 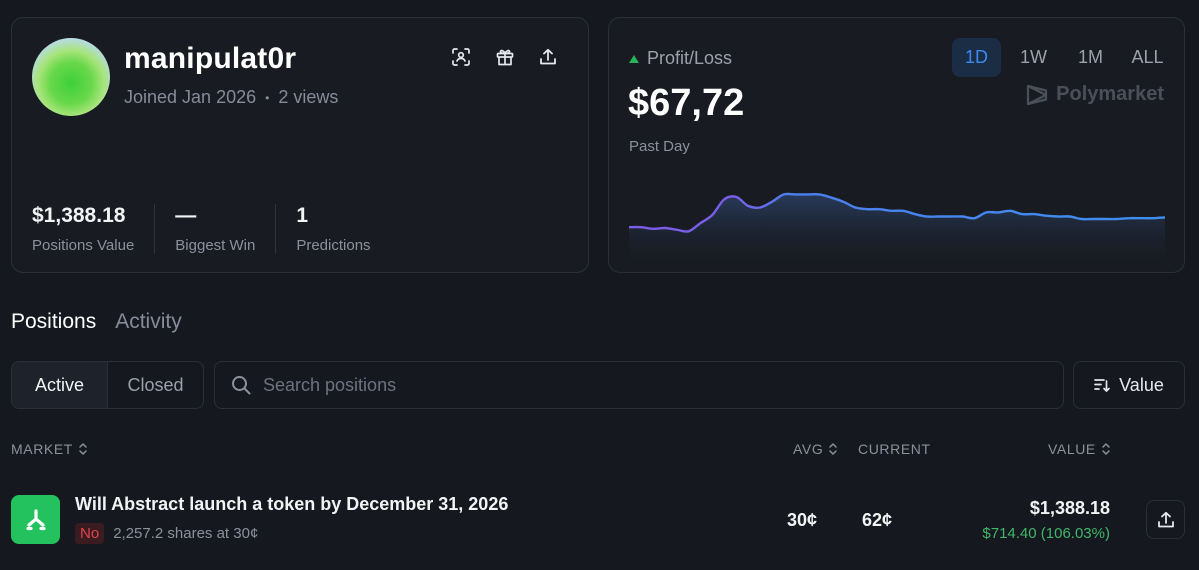 I want to click on pnl-chart, so click(x=897, y=226).